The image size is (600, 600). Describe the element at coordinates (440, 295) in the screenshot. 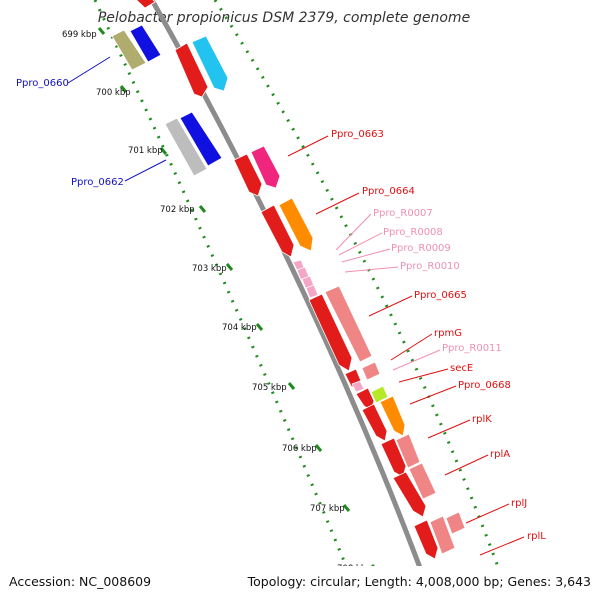

I see `gene-label: Ppro_0665` at that location.